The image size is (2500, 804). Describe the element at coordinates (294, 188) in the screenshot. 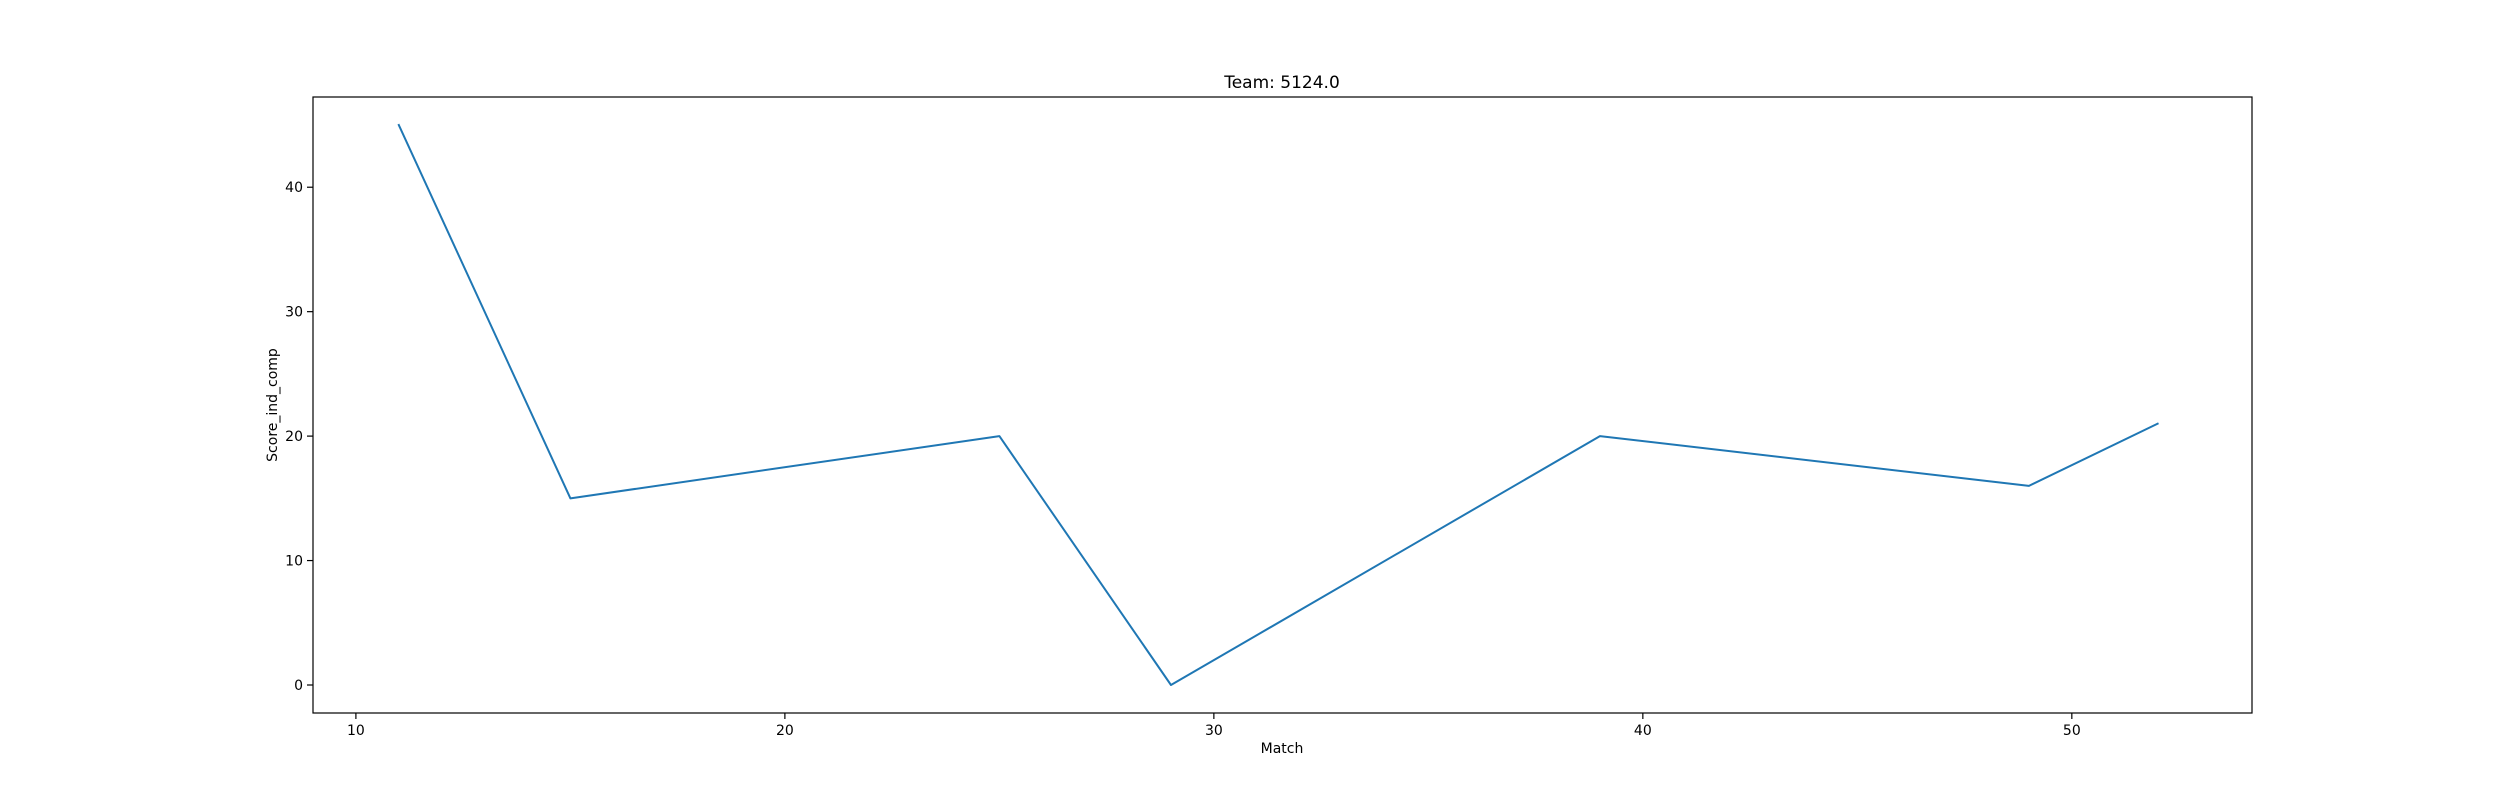

I see `y-tick-label: 40` at that location.